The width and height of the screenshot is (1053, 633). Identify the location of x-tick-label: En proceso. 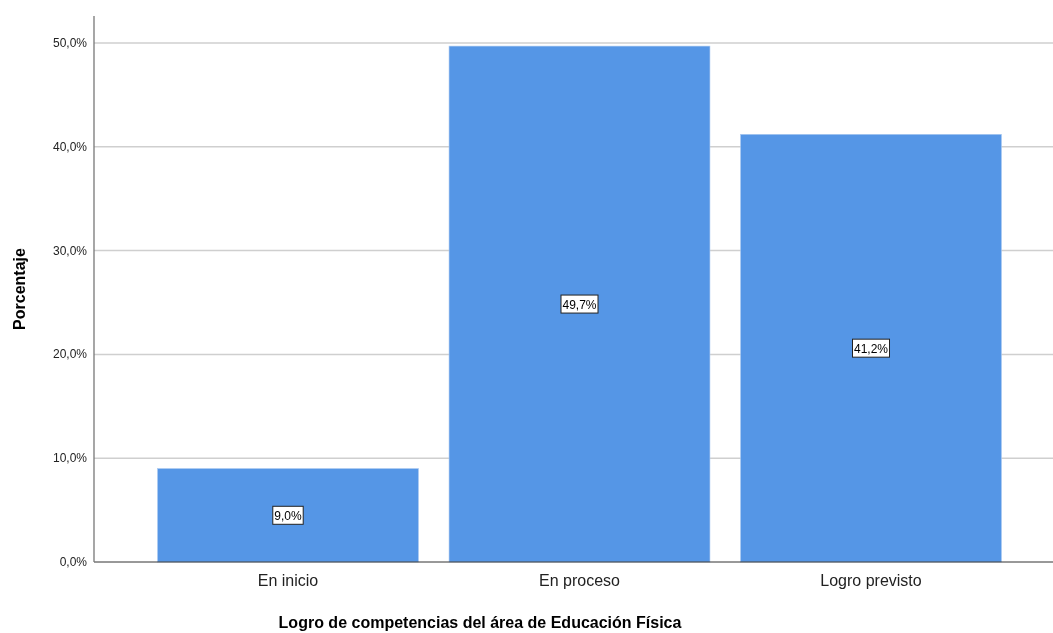
(580, 580).